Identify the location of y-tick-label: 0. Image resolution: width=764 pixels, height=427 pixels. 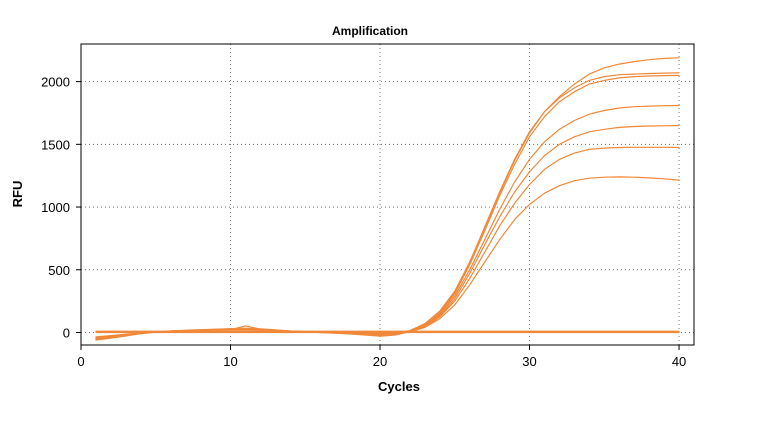
(66, 332).